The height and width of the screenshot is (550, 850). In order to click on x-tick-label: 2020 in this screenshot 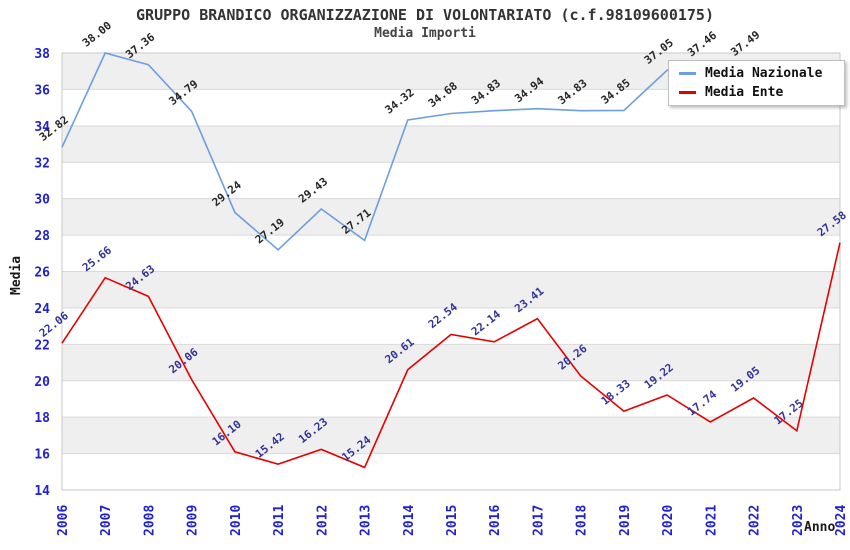, I will do `click(668, 520)`.